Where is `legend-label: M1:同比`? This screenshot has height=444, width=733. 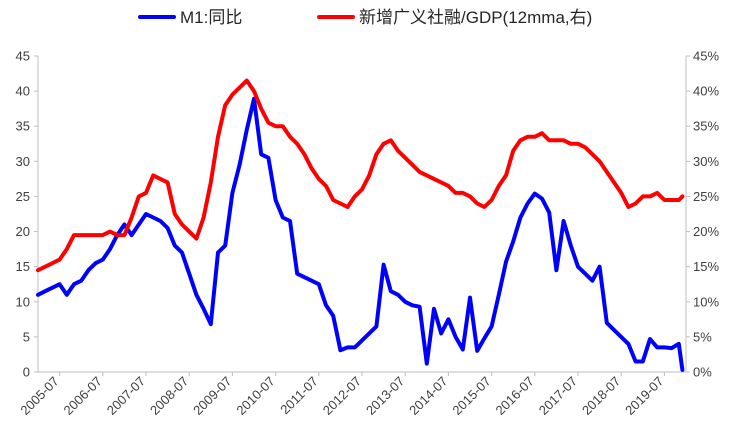 legend-label: M1:同比 is located at coordinates (211, 17).